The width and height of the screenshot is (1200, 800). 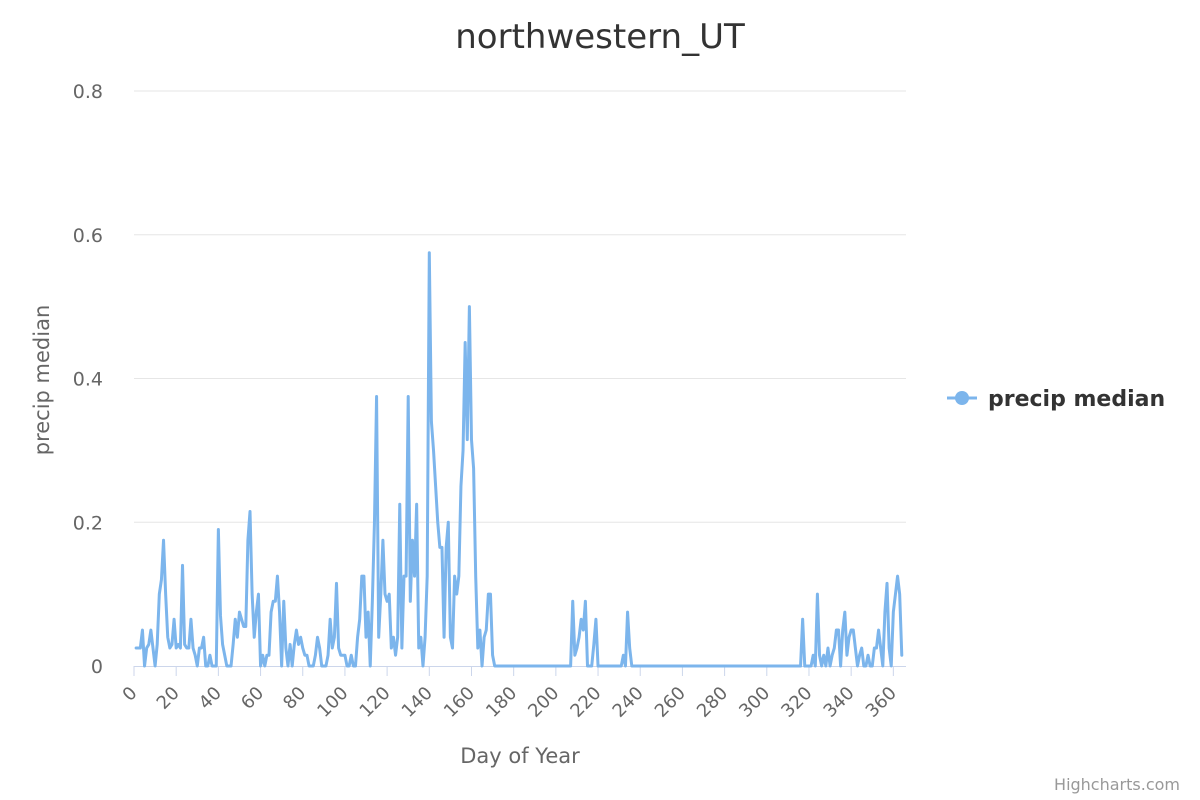 I want to click on credits-link: Highcharts.com, so click(x=1117, y=784).